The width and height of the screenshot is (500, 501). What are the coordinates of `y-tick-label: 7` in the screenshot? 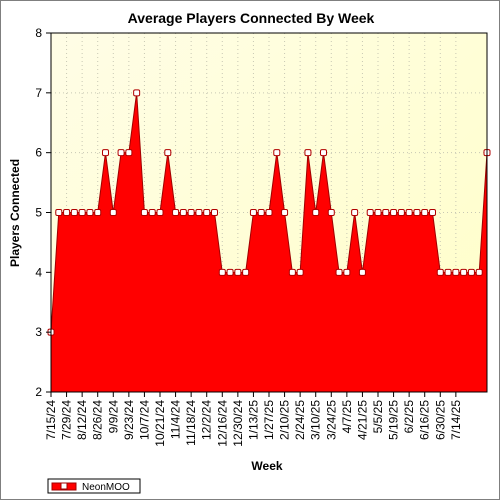 It's located at (38, 93).